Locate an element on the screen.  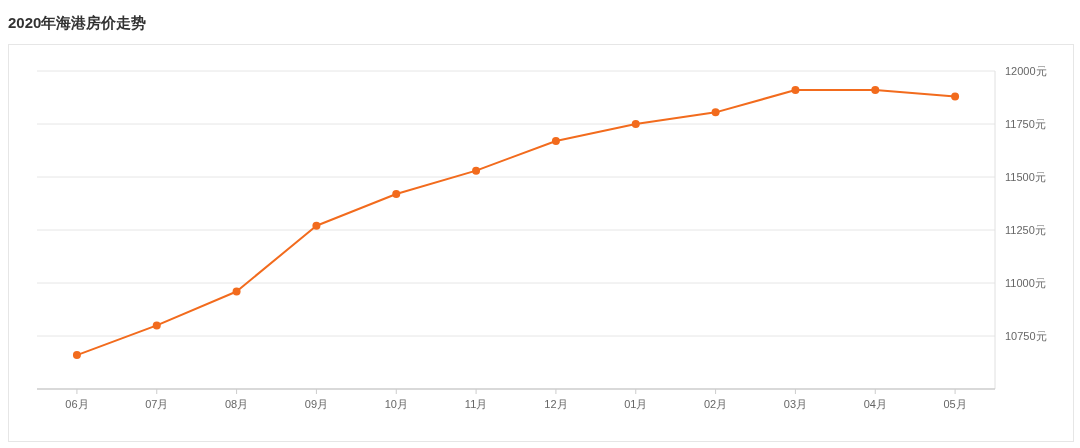
title: 2020年海港房价走势 is located at coordinates (77, 22).